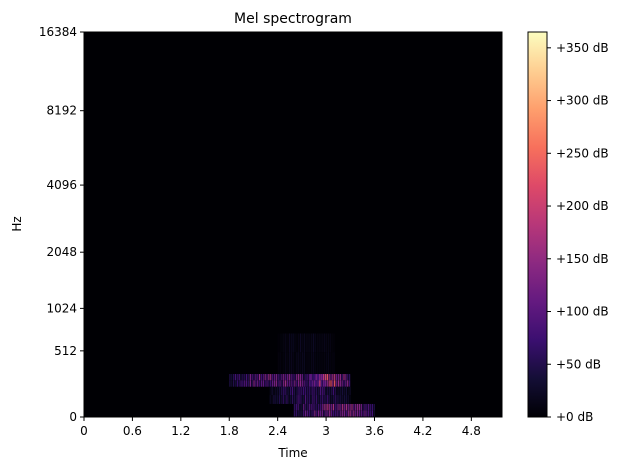 Image resolution: width=626 pixels, height=474 pixels. What do you see at coordinates (61, 224) in the screenshot?
I see `y-axis-ticks: 0 512 1024 2048 4096 8192 16384` at bounding box center [61, 224].